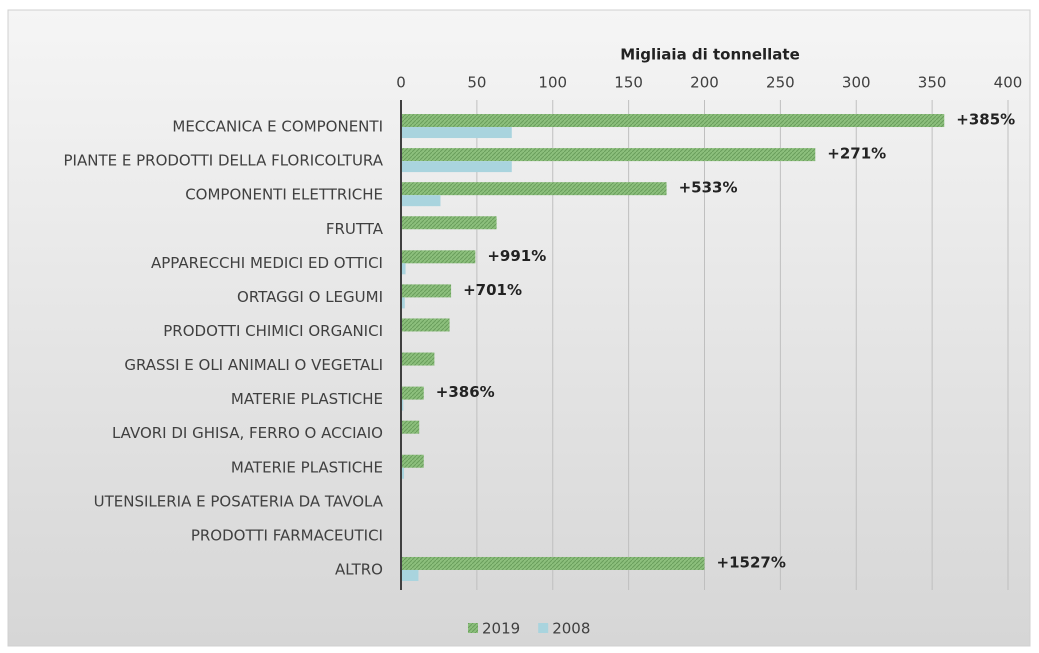 The height and width of the screenshot is (653, 1039). I want to click on change-label: +386%, so click(465, 392).